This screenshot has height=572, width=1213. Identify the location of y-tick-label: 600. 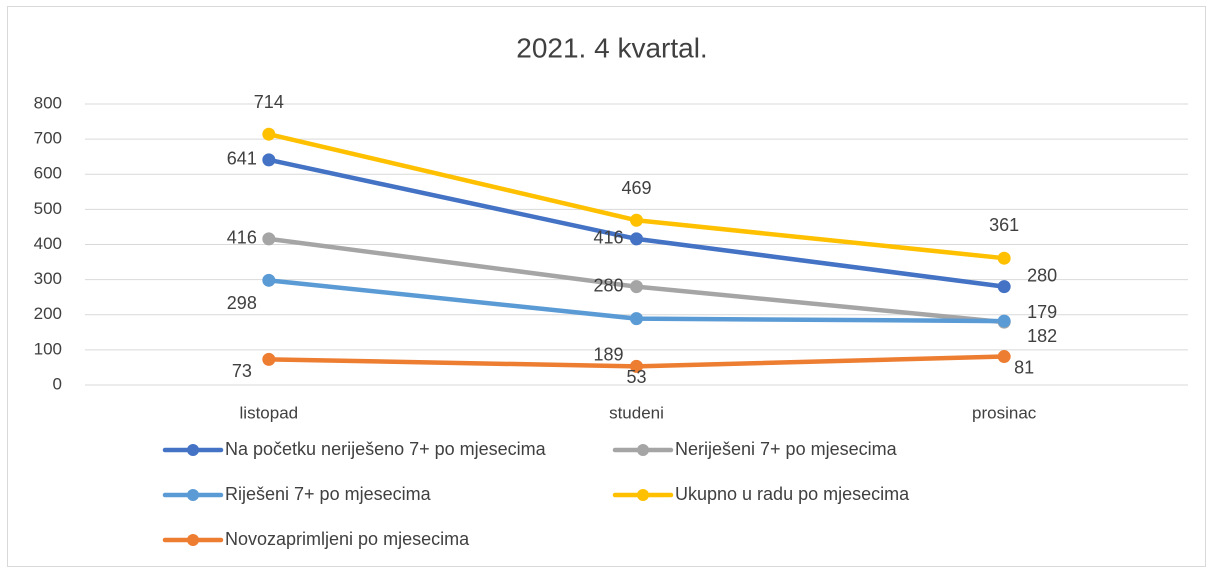
(48, 173).